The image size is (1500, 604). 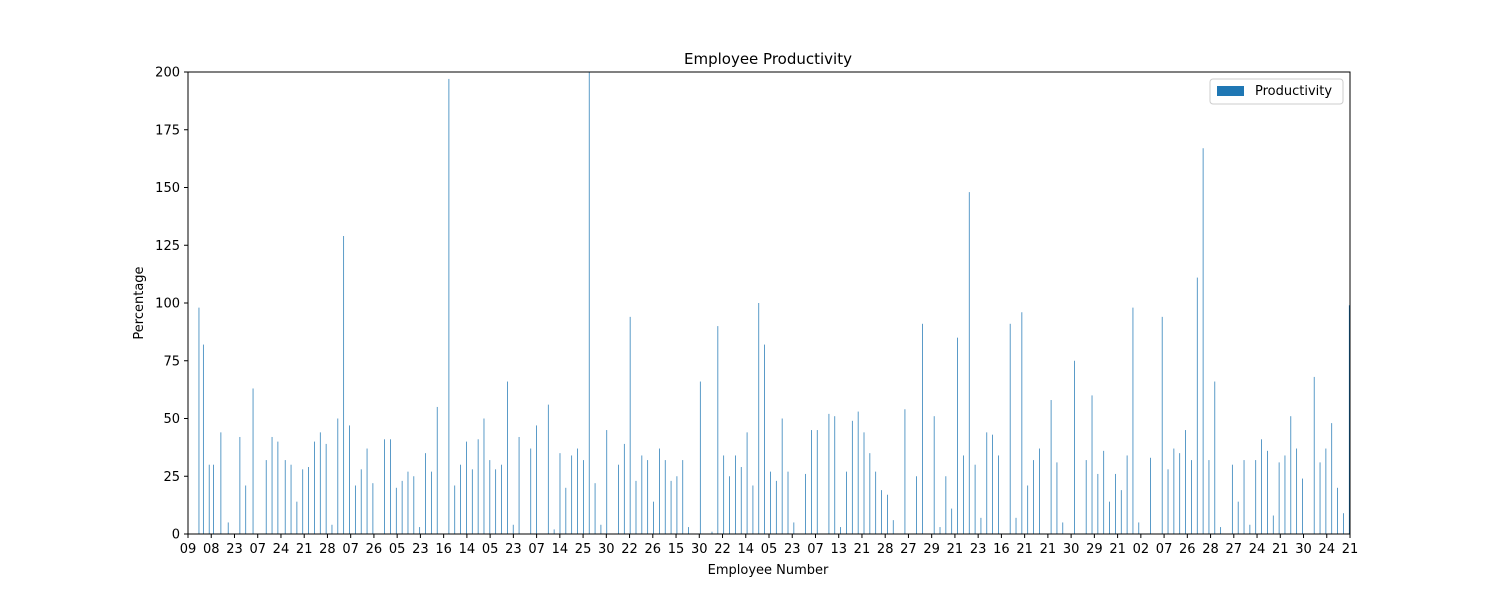 I want to click on x-tick-label: 02, so click(x=1141, y=549).